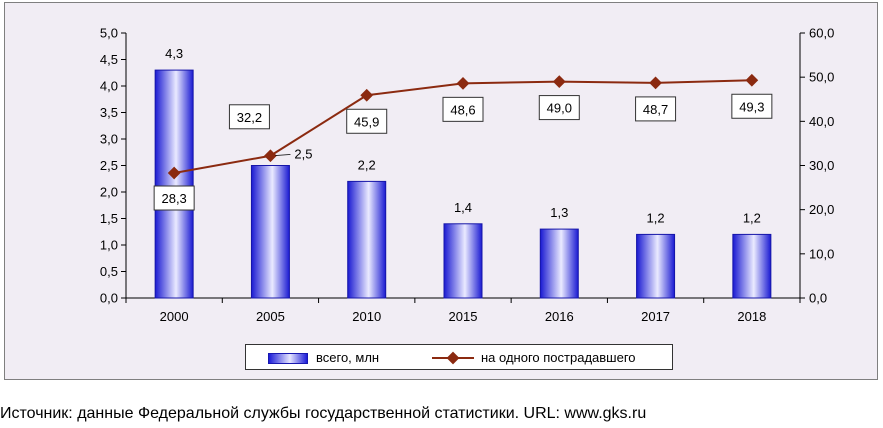  I want to click on x-tick-label: 2000, so click(174, 316).